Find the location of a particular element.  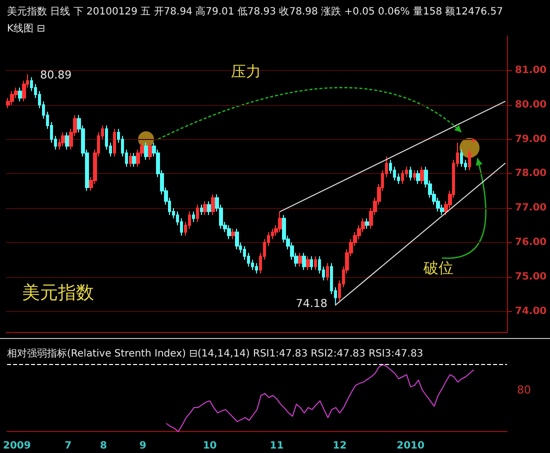

annotation: 74.18 is located at coordinates (312, 303).